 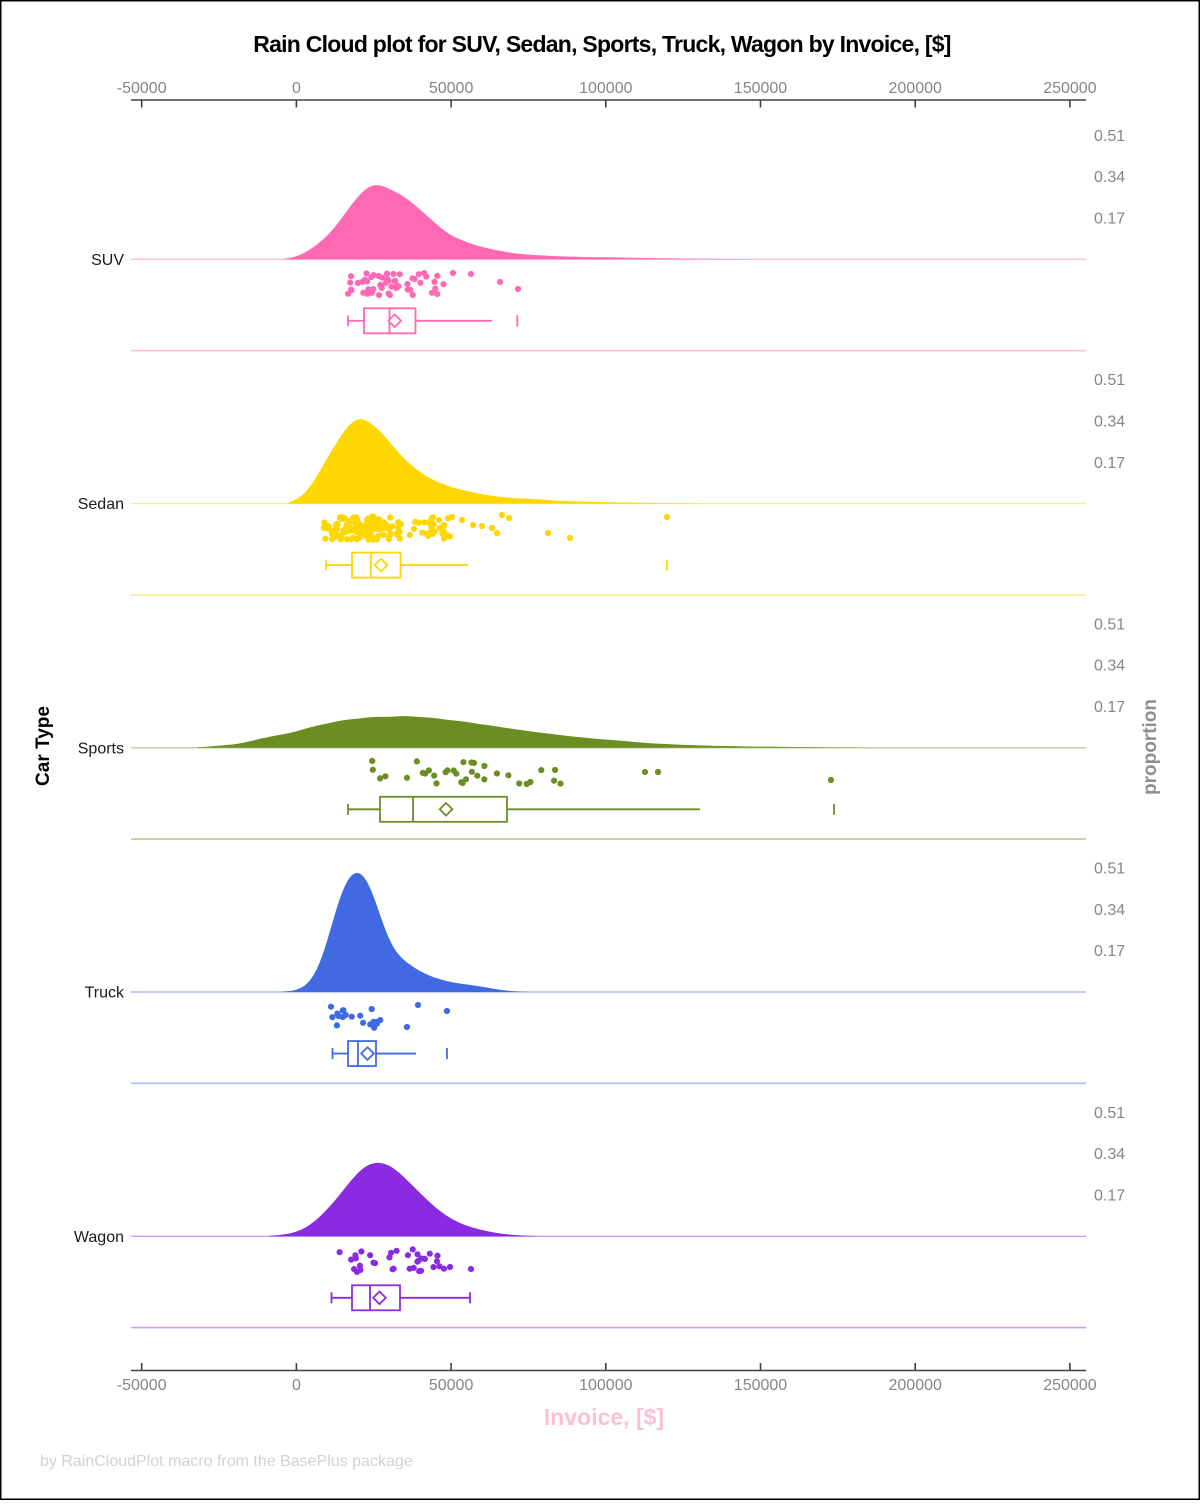 What do you see at coordinates (1150, 747) in the screenshot?
I see `svg-text: proportion` at bounding box center [1150, 747].